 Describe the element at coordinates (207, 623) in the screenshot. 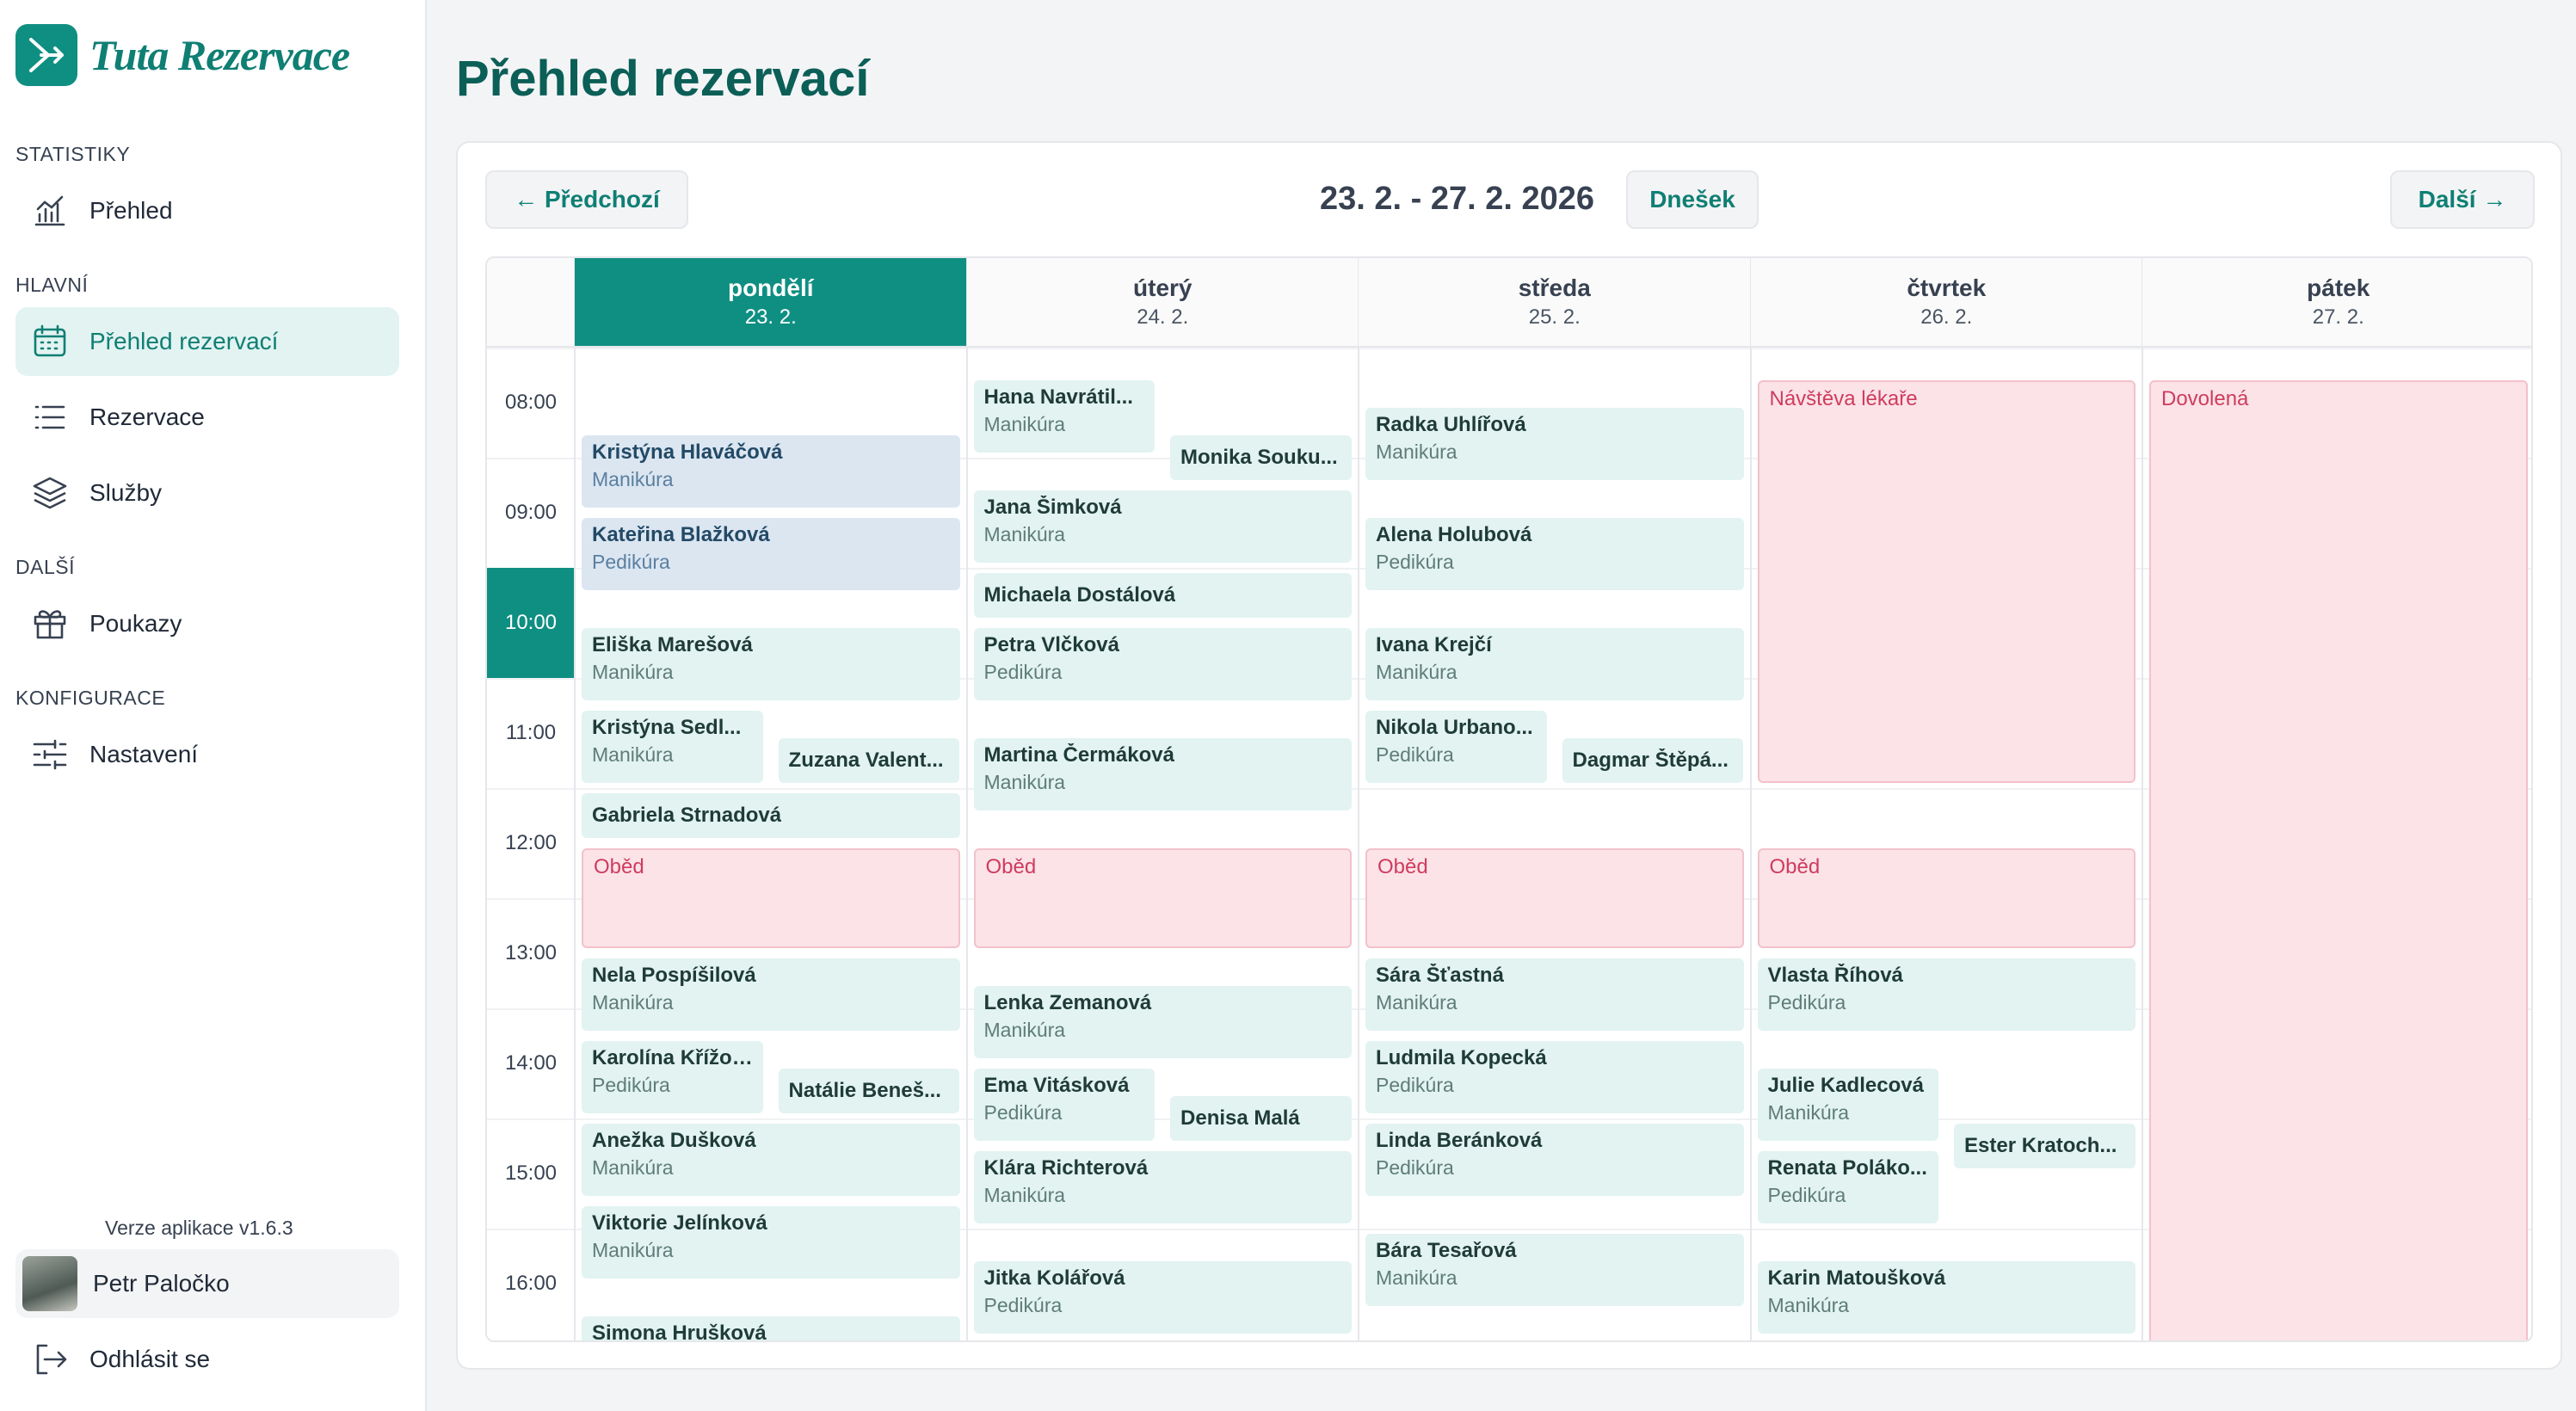

I see `sidebar-item-poukazy: Poukazy` at that location.